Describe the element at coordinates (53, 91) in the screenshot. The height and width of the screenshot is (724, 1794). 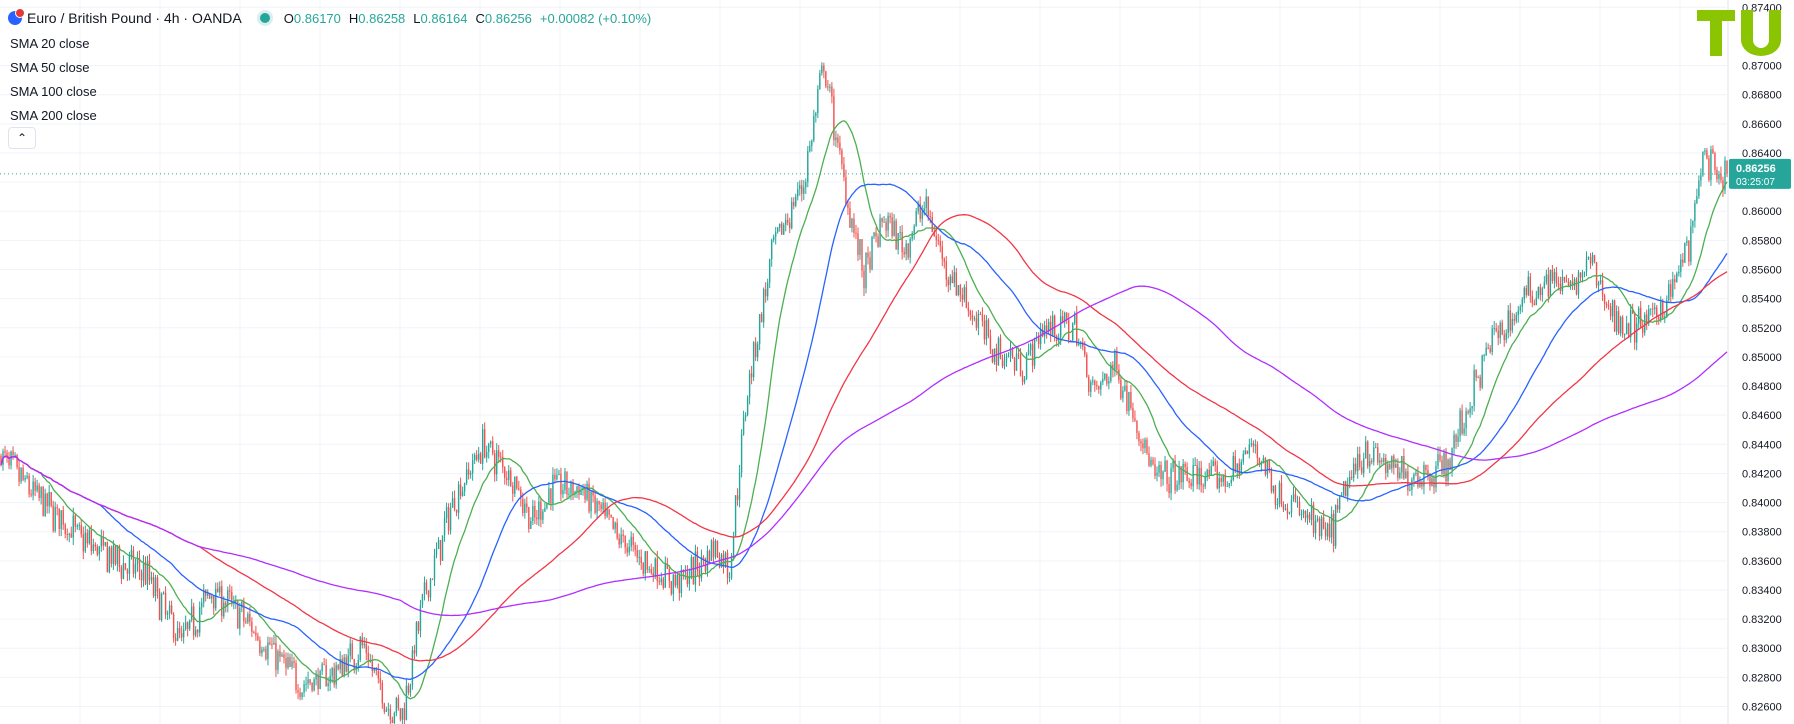
I see `legend-sma100: SMA 100 close` at that location.